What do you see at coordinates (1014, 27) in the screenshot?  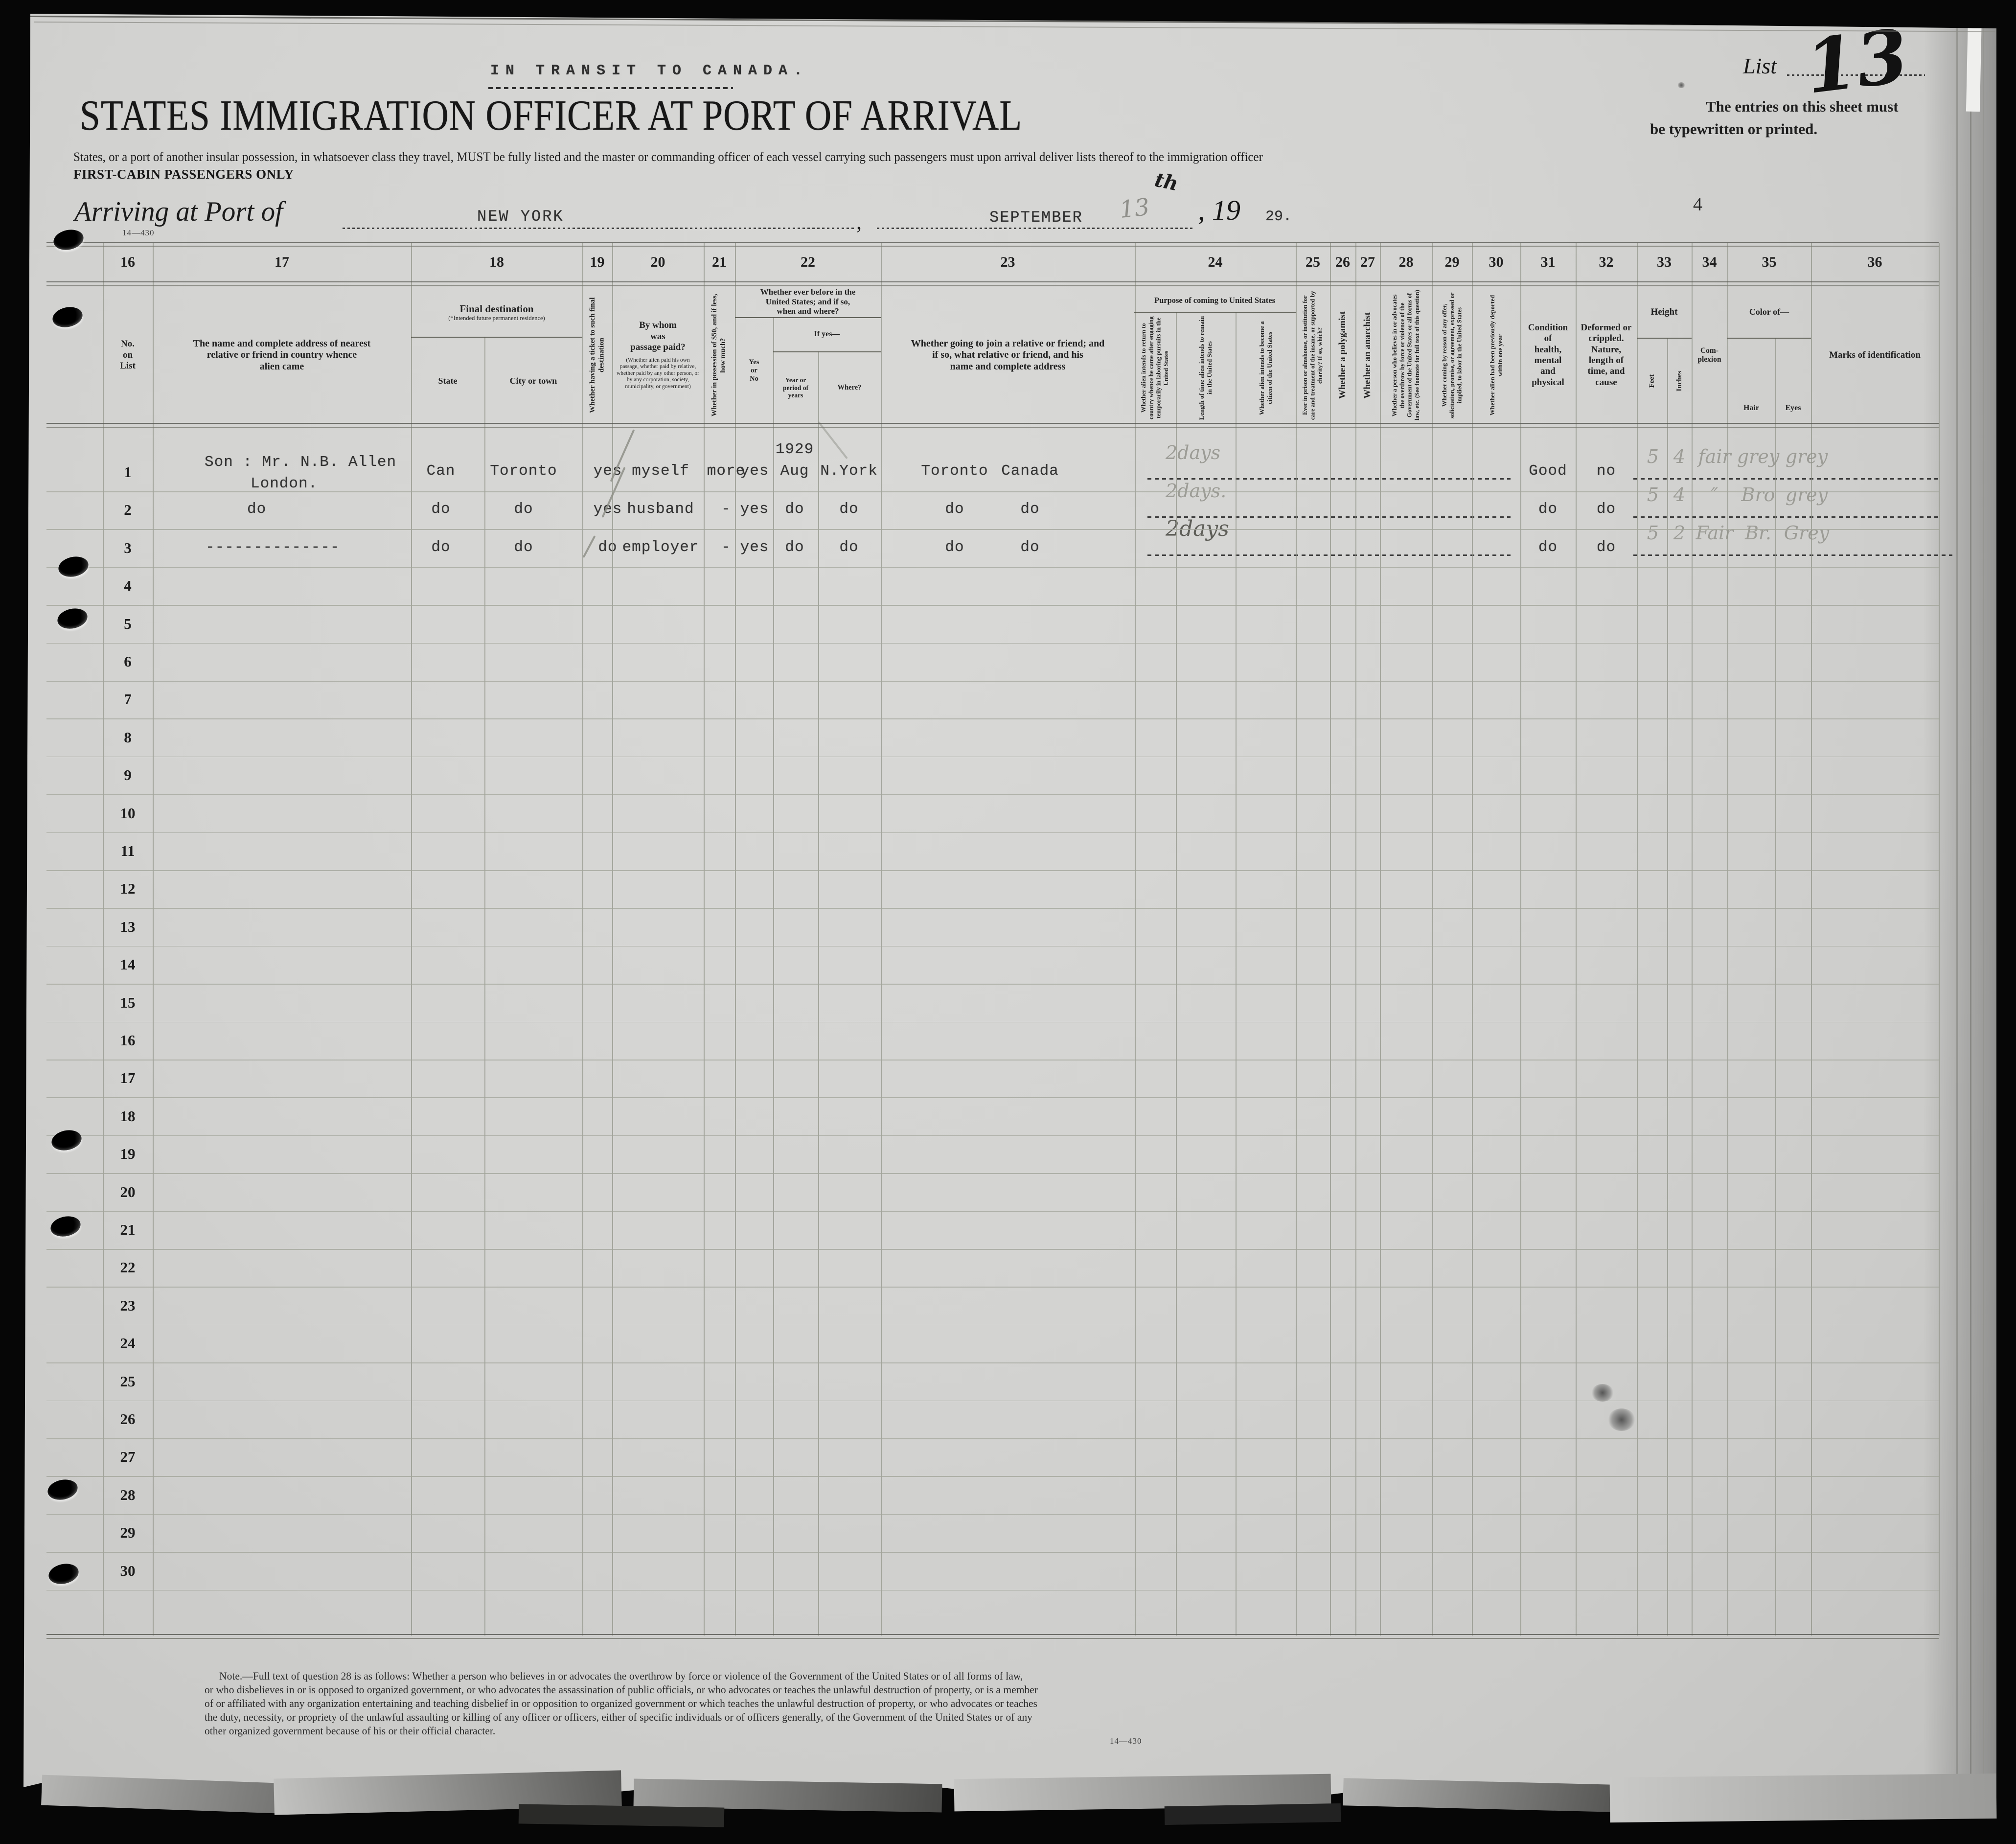 I see `paper-top-edge-shadow` at bounding box center [1014, 27].